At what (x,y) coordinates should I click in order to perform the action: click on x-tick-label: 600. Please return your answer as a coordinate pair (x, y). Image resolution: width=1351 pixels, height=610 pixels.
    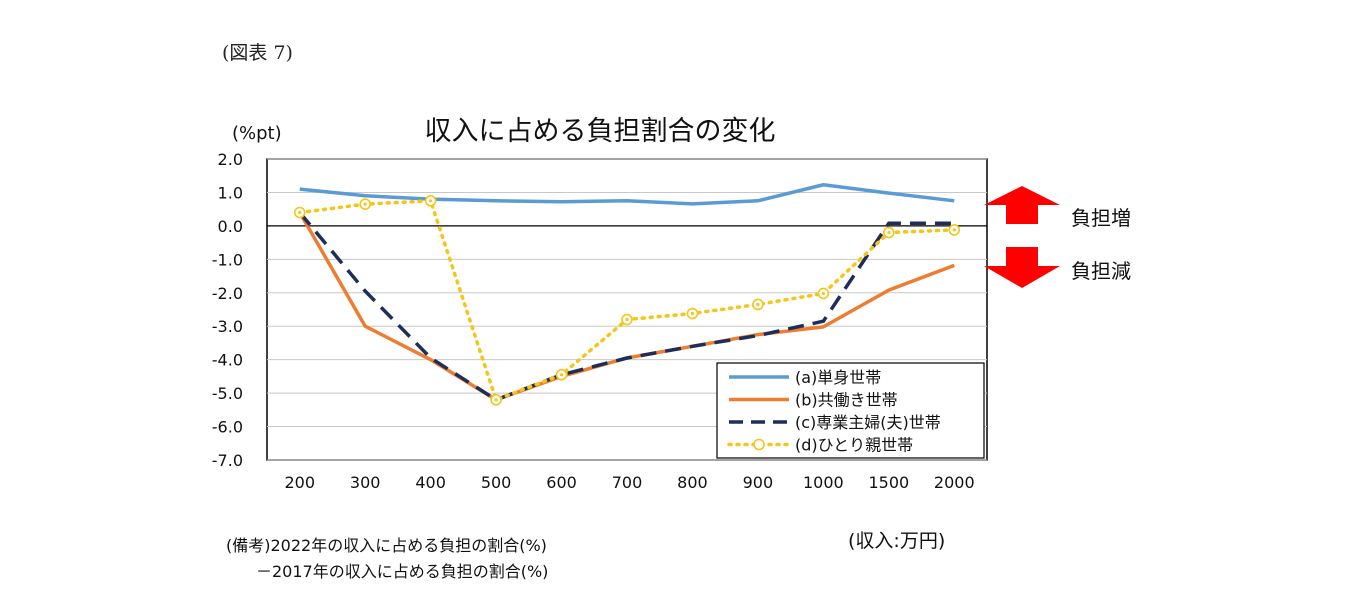
    Looking at the image, I should click on (561, 482).